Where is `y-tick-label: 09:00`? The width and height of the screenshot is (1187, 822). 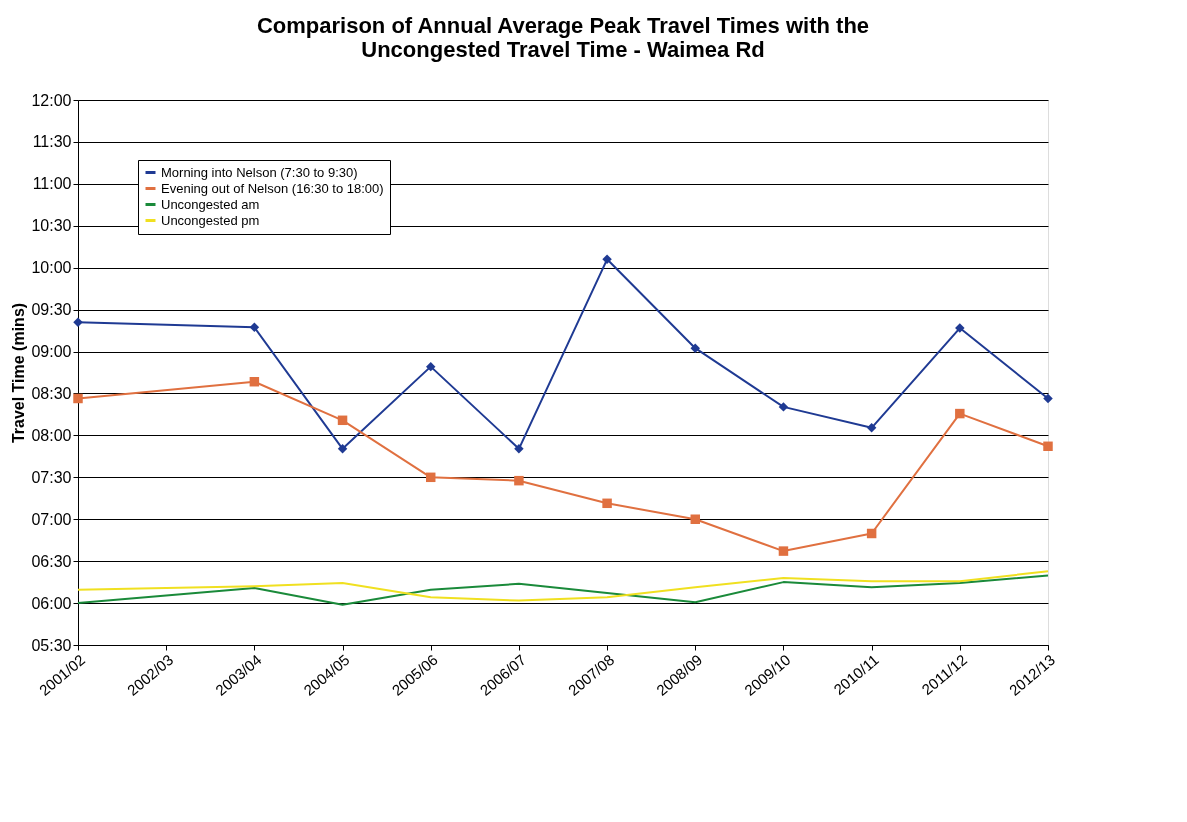
y-tick-label: 09:00 is located at coordinates (51, 352).